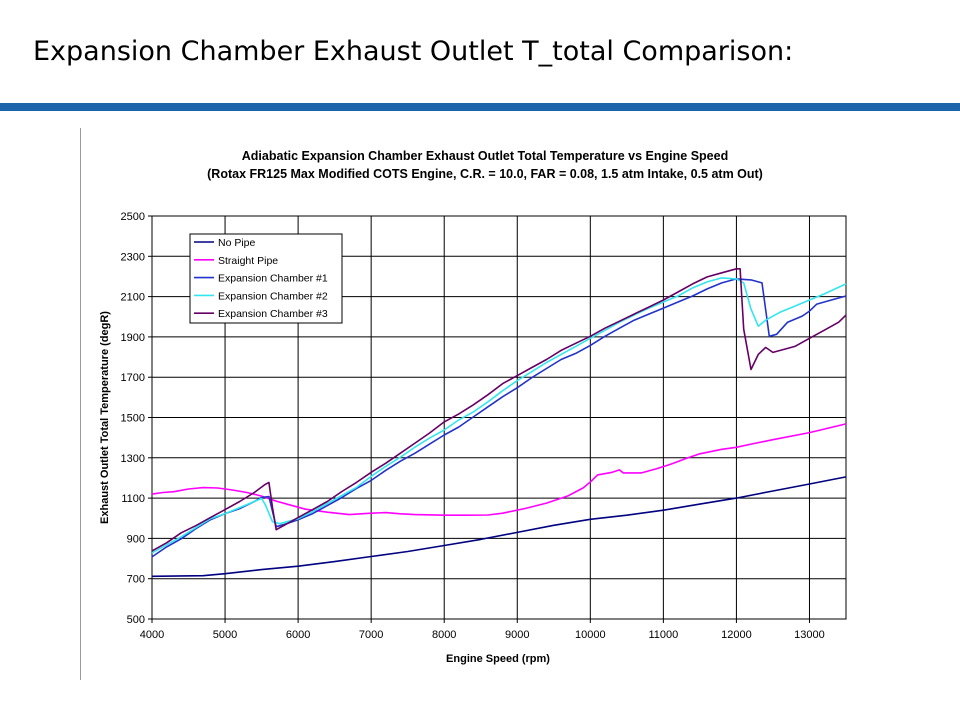  Describe the element at coordinates (663, 635) in the screenshot. I see `x-tick-label: 11000` at that location.